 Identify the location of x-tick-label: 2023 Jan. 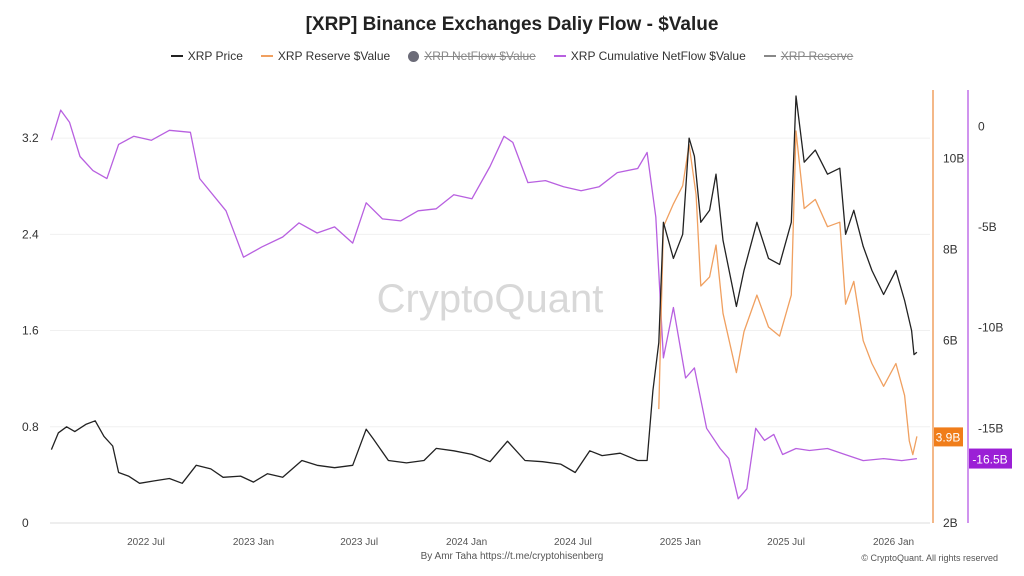
(253, 542).